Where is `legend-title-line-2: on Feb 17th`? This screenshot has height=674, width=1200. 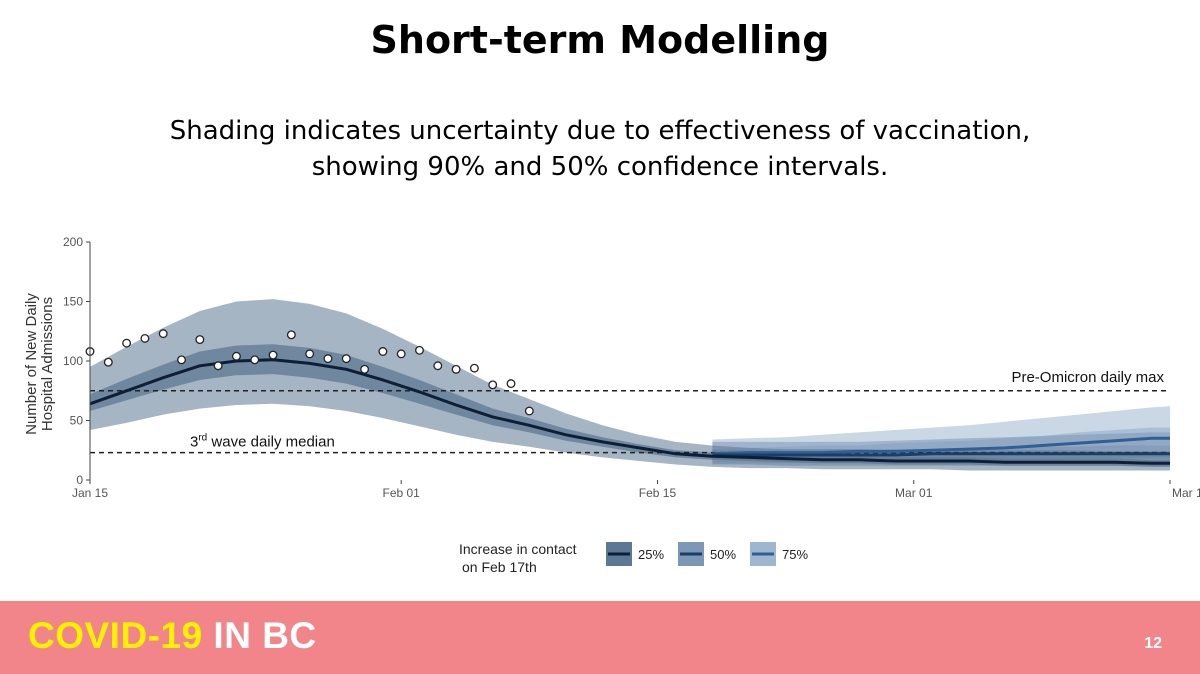
legend-title-line-2: on Feb 17th is located at coordinates (499, 567).